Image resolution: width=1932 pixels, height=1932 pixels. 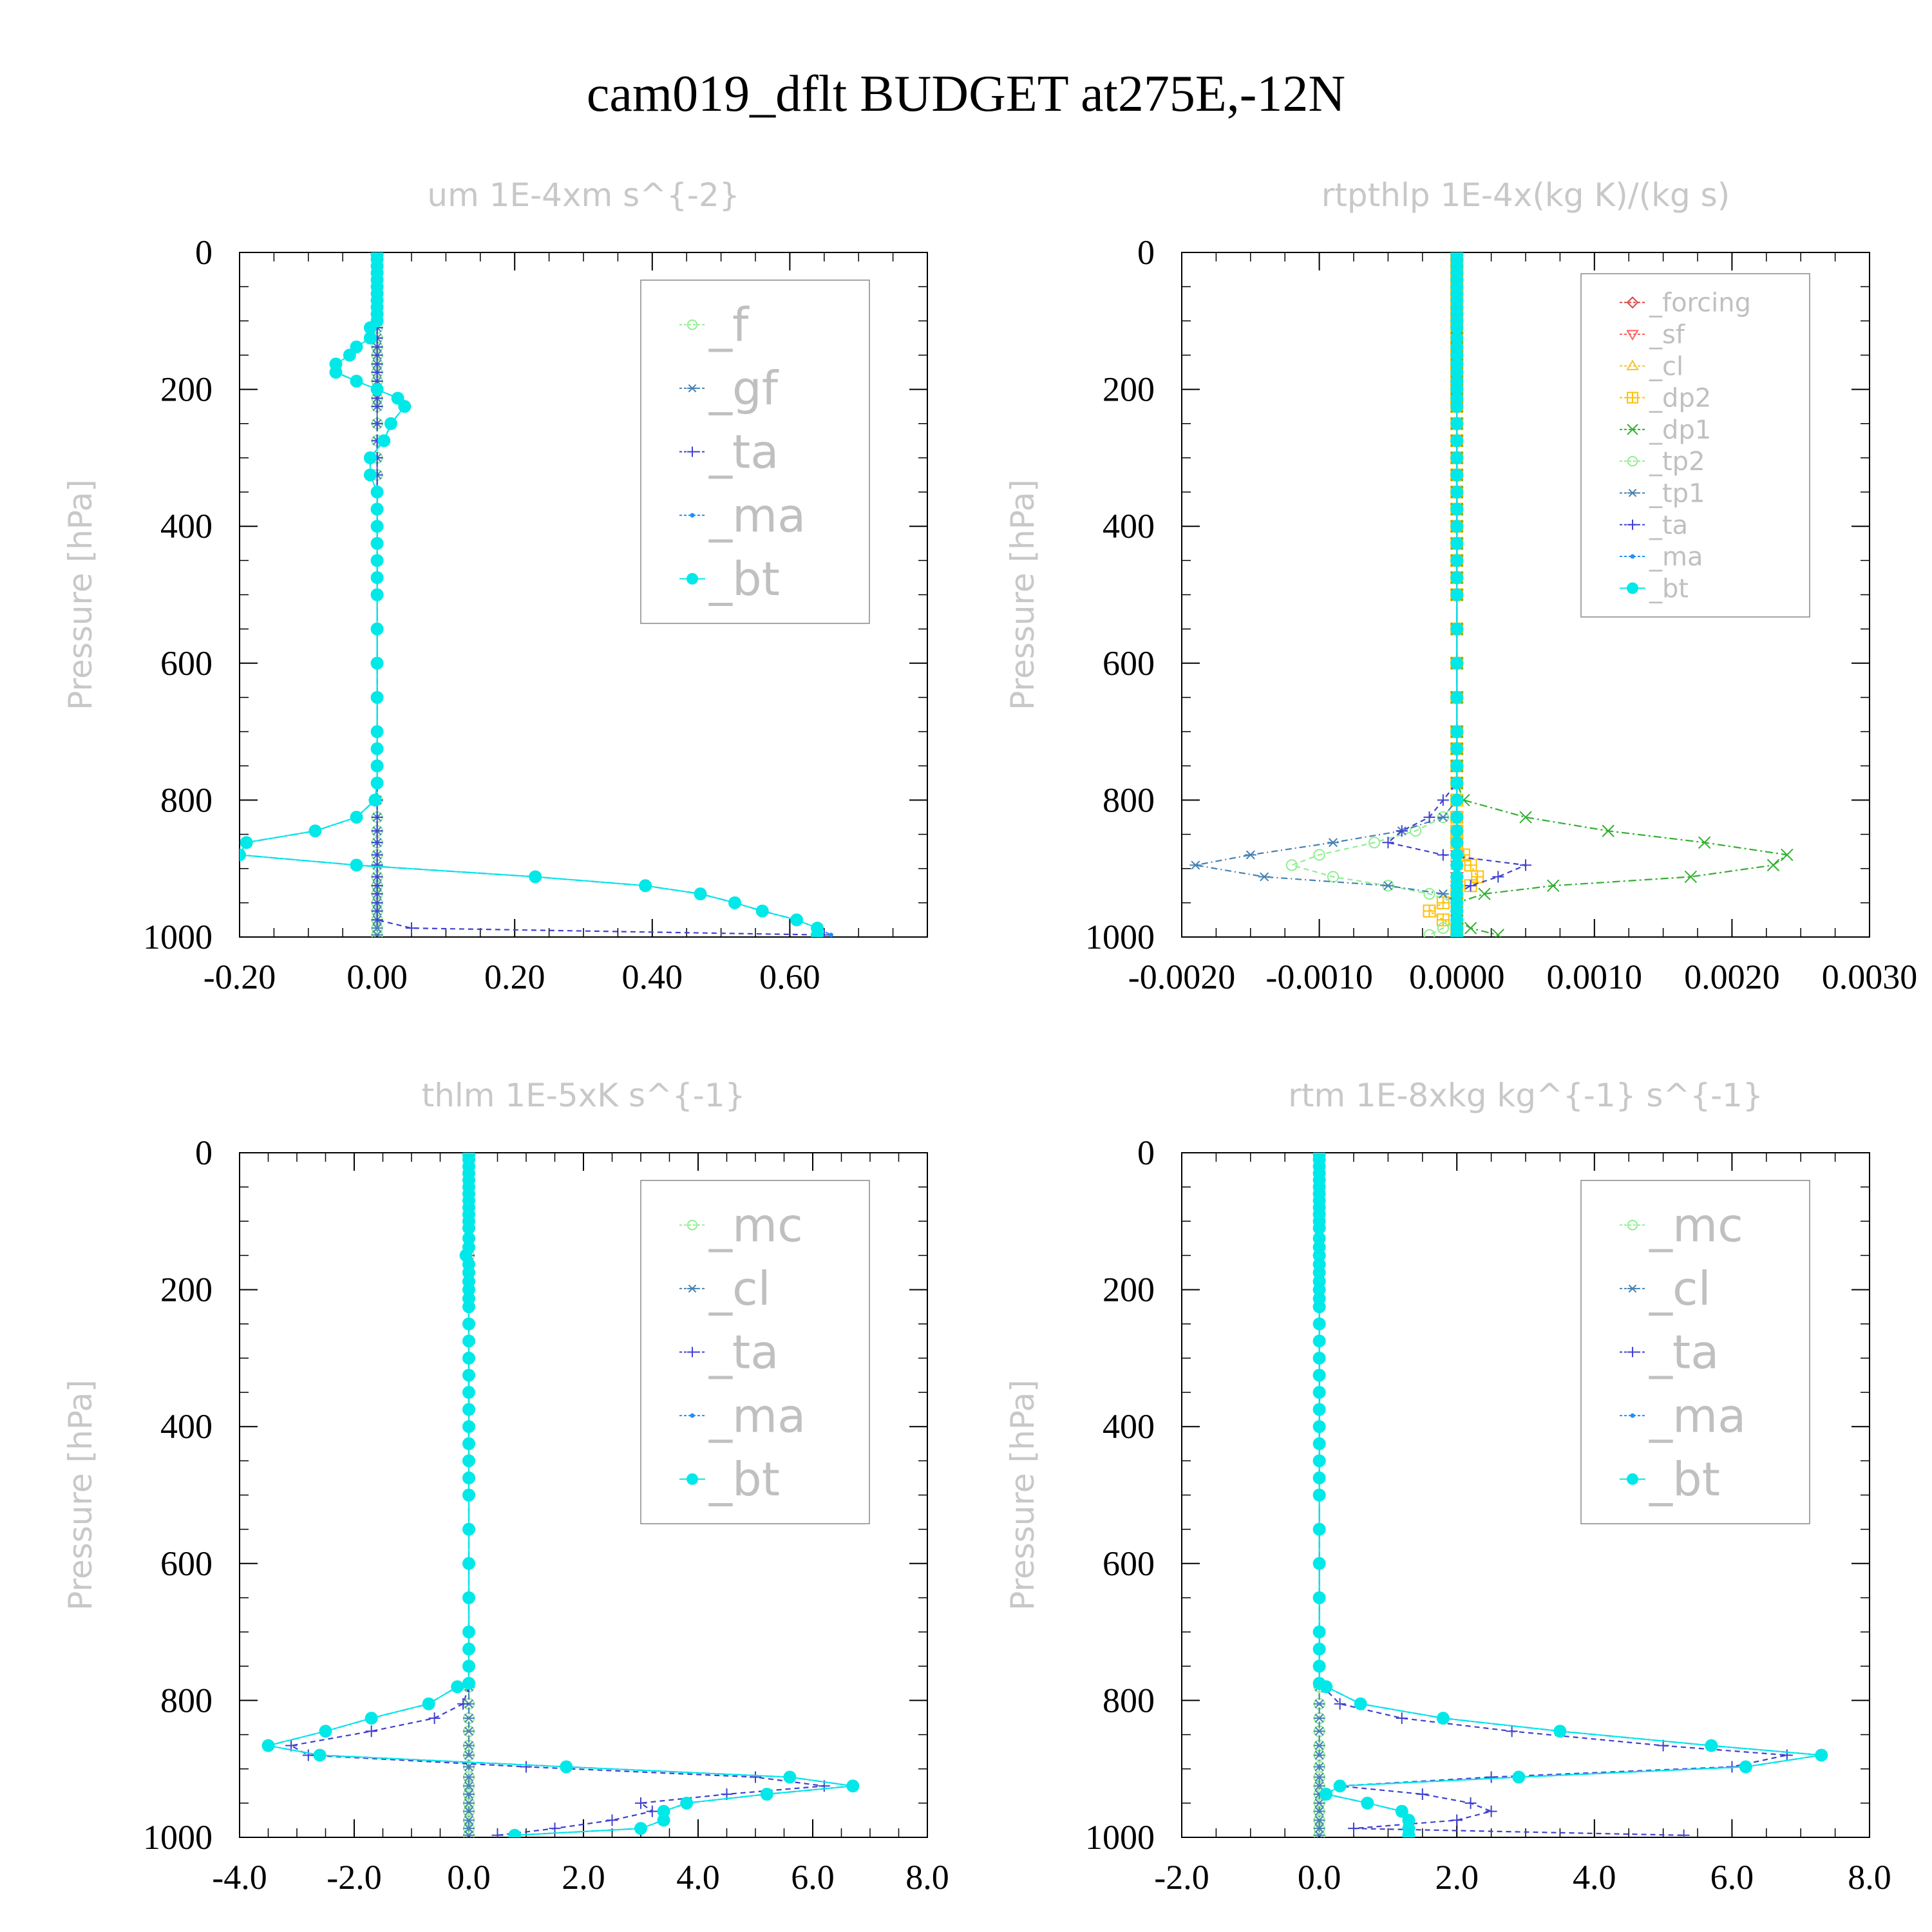 I want to click on legend-item: _dp2, so click(x=1665, y=399).